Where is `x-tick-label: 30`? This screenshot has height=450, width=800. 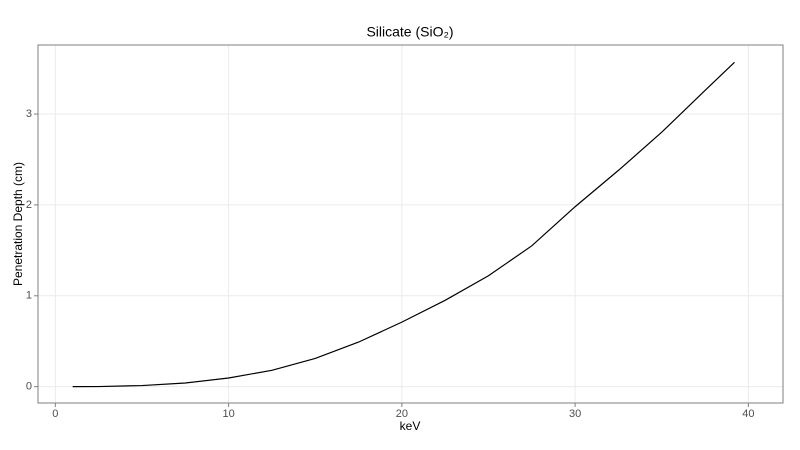 x-tick-label: 30 is located at coordinates (575, 414).